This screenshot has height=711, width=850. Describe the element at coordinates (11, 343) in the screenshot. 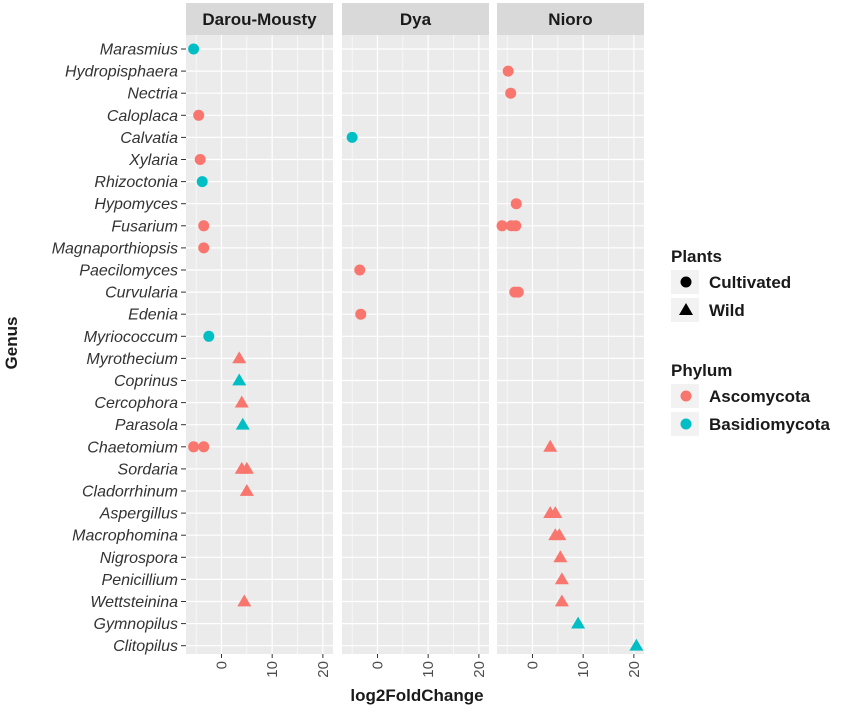

I see `y-axis-title: Genus` at that location.